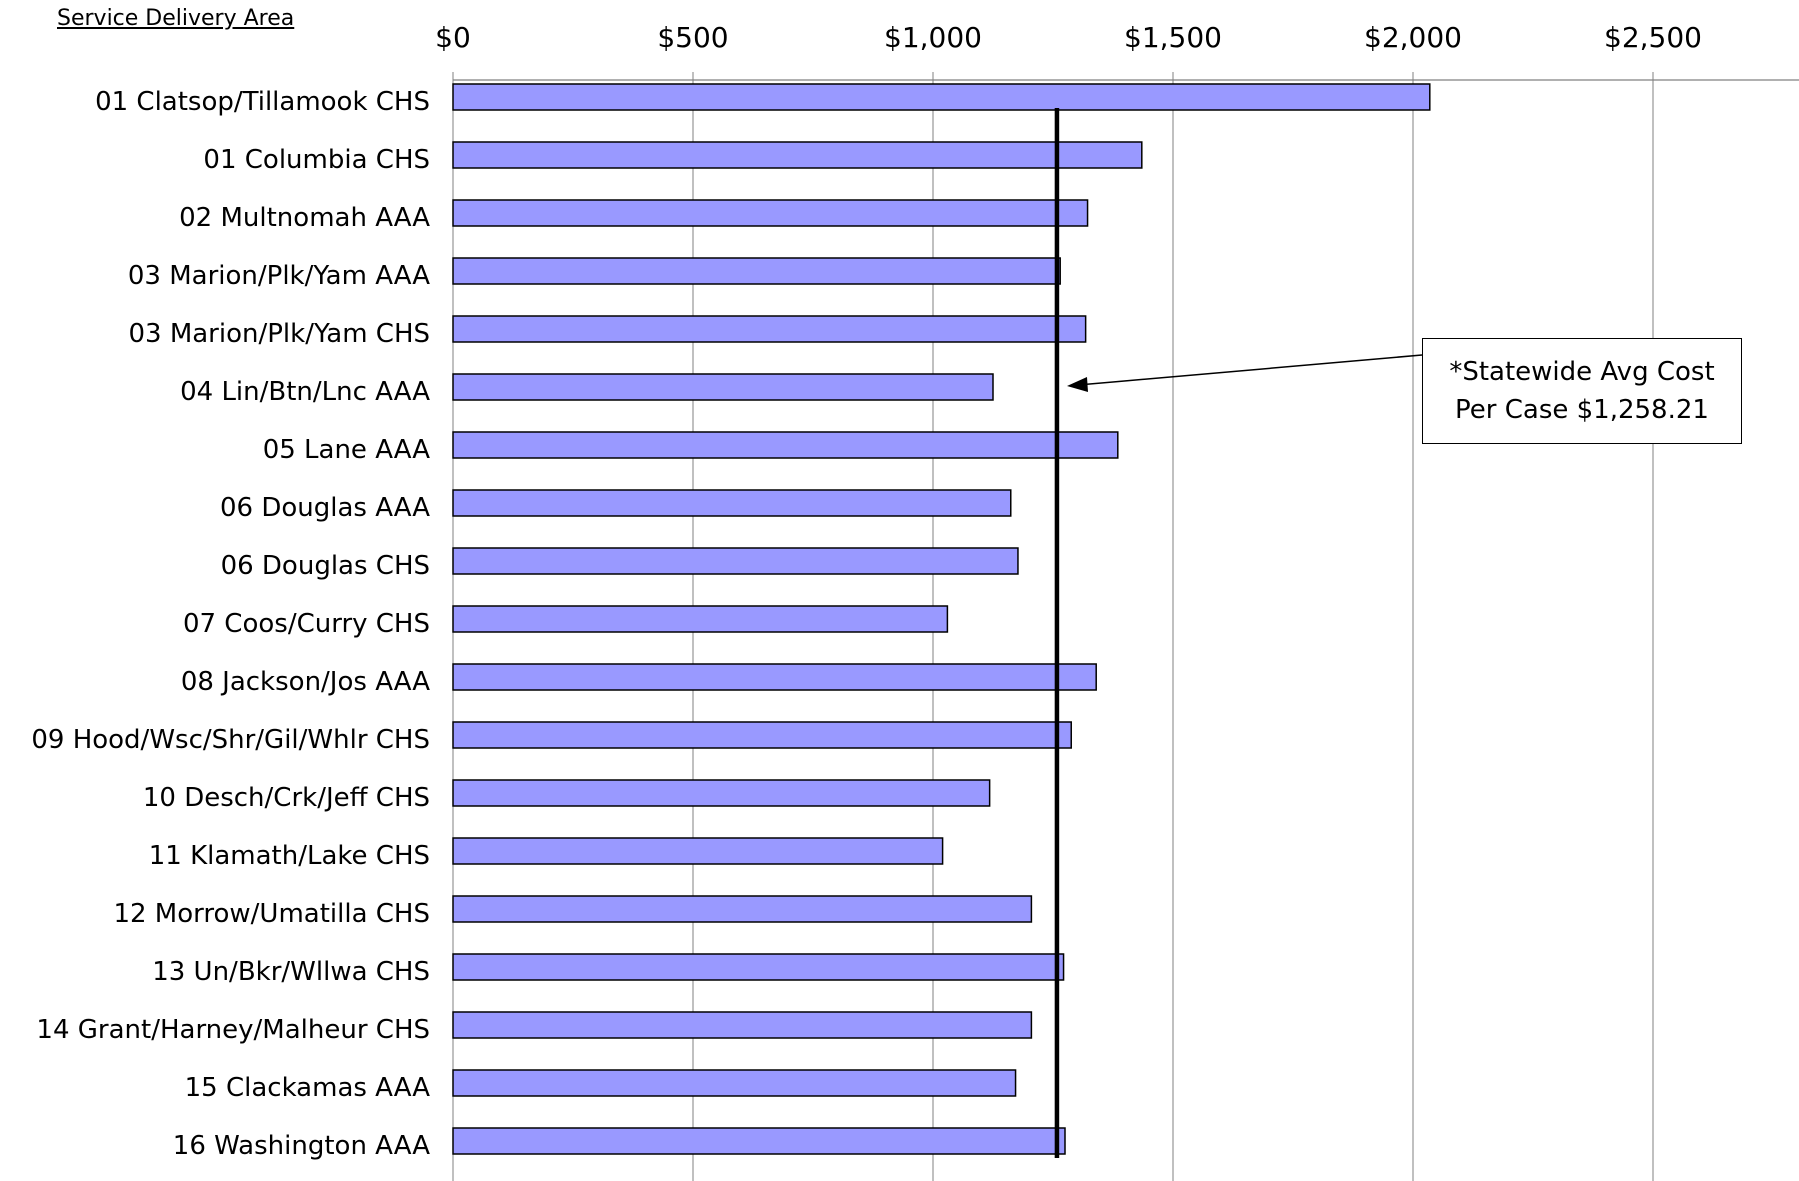 The width and height of the screenshot is (1799, 1181). I want to click on category-label: 01 Clatsop/Tillamook CHS, so click(262, 102).